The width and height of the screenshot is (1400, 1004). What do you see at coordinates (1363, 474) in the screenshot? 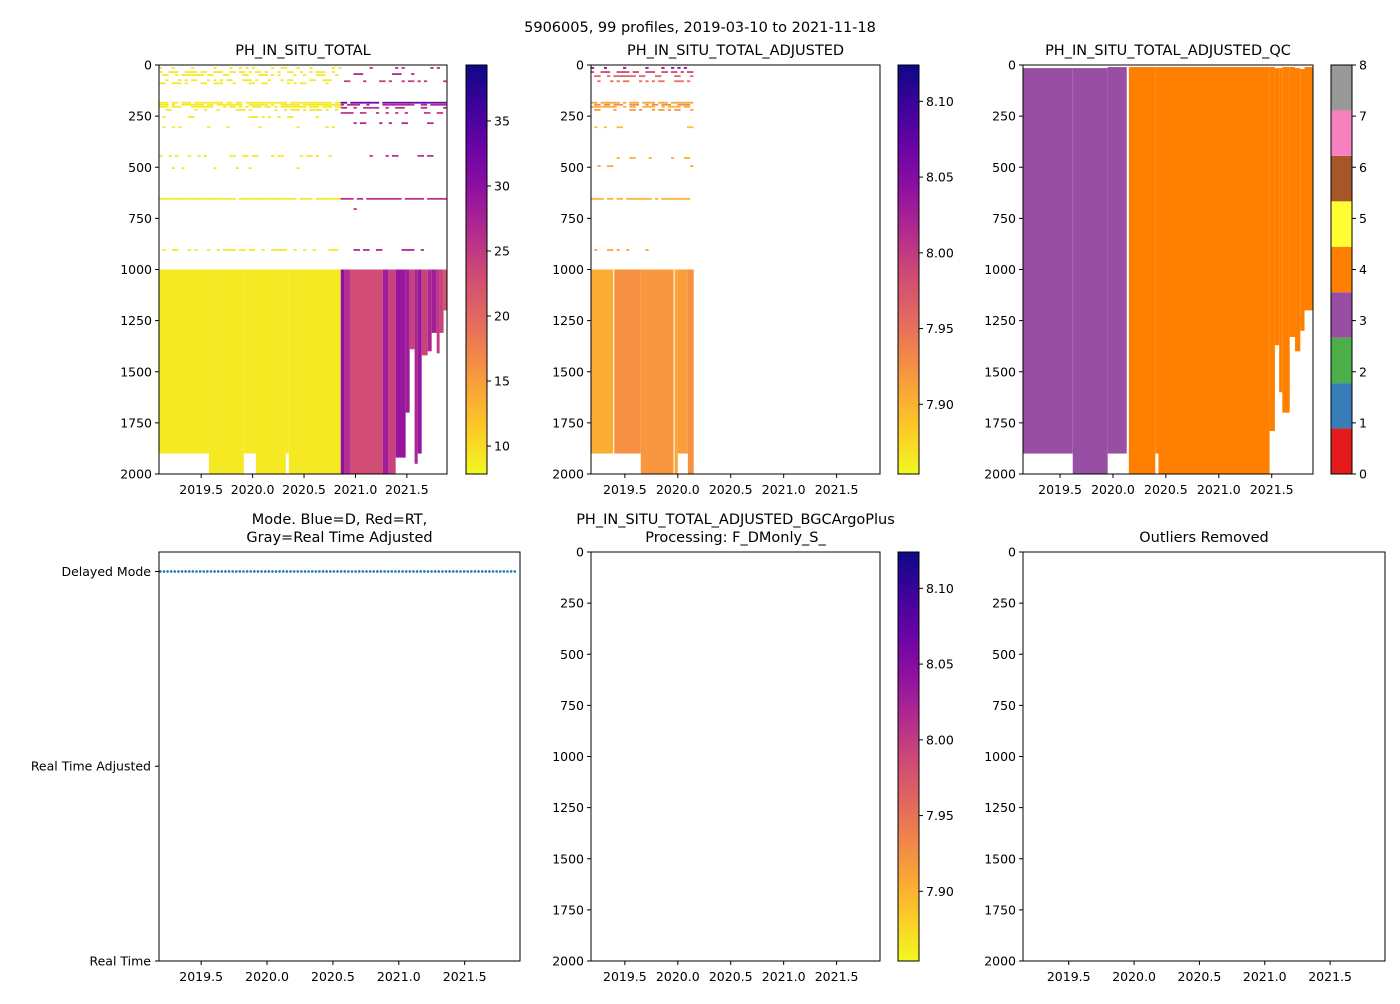
I see `colorbar-tick-label: 0` at bounding box center [1363, 474].